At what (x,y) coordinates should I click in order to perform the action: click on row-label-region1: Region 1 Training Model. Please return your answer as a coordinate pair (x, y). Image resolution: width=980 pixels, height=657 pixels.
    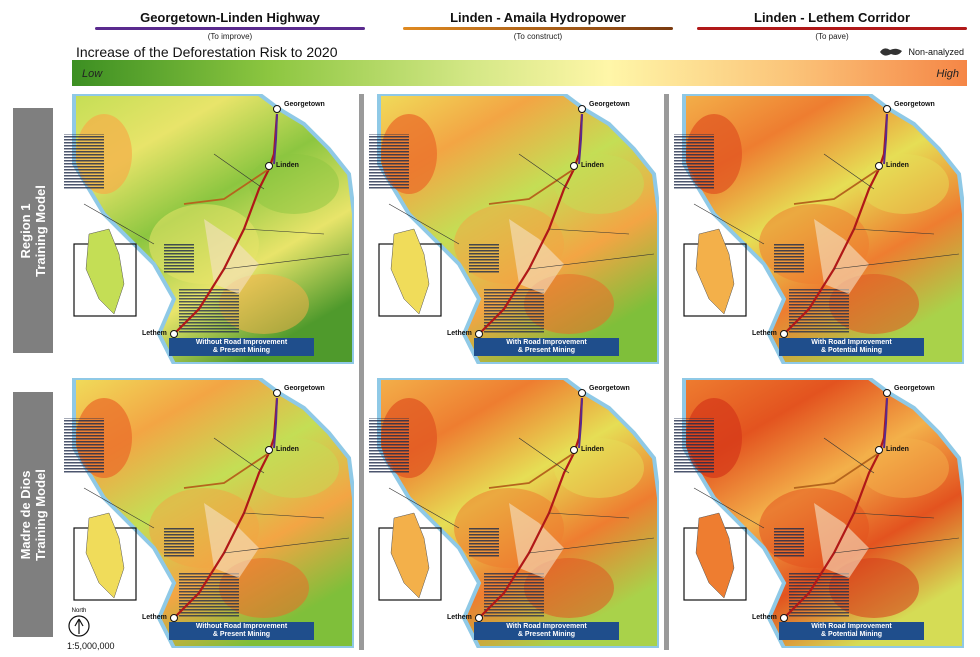
    Looking at the image, I should click on (33, 230).